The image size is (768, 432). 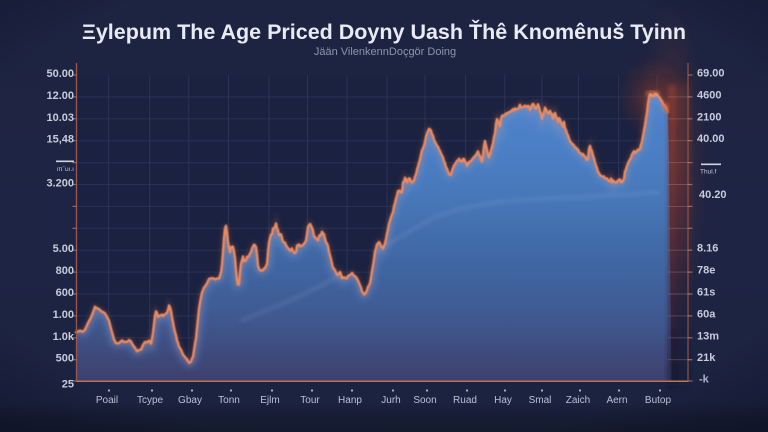 What do you see at coordinates (616, 400) in the screenshot?
I see `svg-text: Aern` at bounding box center [616, 400].